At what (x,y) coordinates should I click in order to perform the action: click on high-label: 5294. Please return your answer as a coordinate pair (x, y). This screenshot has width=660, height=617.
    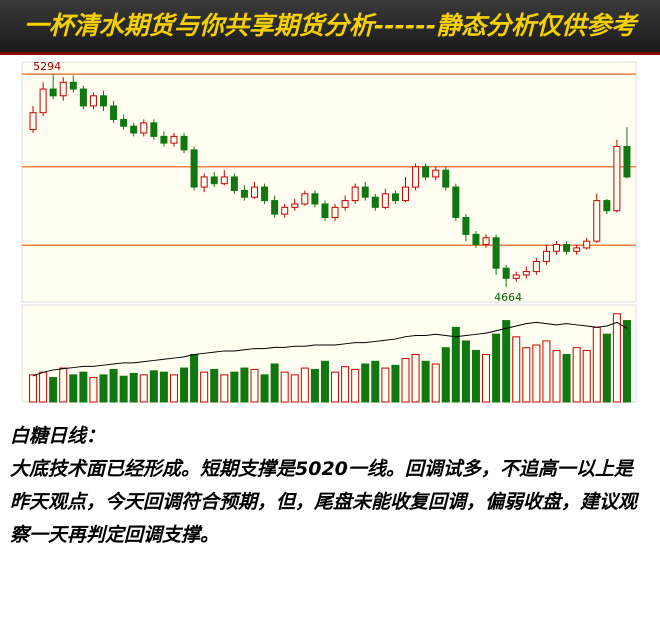
    Looking at the image, I should click on (47, 66).